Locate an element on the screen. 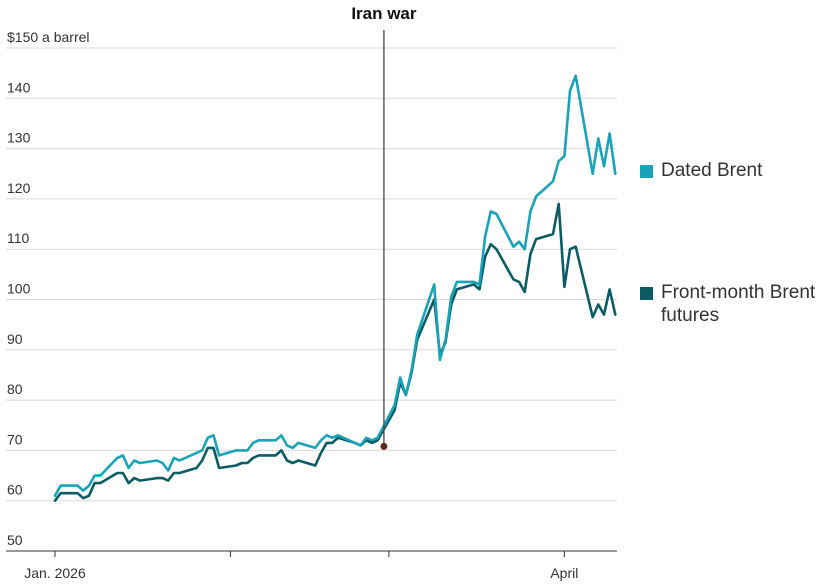 The height and width of the screenshot is (586, 834). iran-war-annotation-label: Iran war is located at coordinates (384, 13).